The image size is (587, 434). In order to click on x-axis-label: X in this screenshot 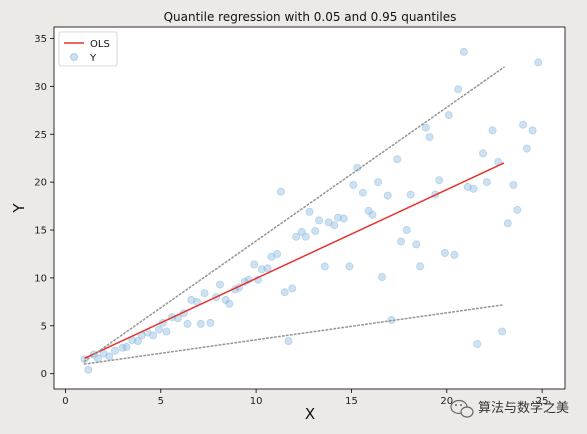, I will do `click(310, 414)`.